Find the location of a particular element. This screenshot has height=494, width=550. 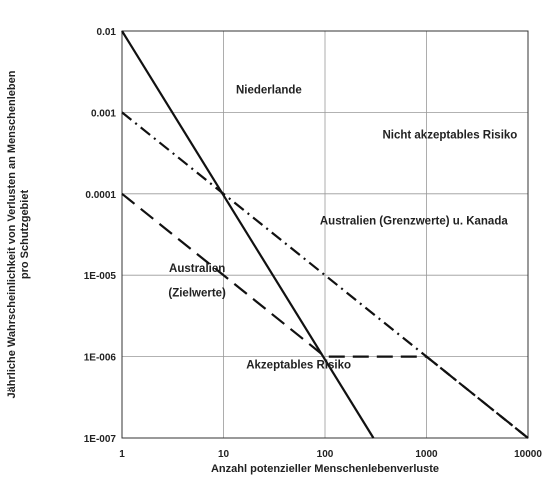

annotation-label: Australien is located at coordinates (197, 269).